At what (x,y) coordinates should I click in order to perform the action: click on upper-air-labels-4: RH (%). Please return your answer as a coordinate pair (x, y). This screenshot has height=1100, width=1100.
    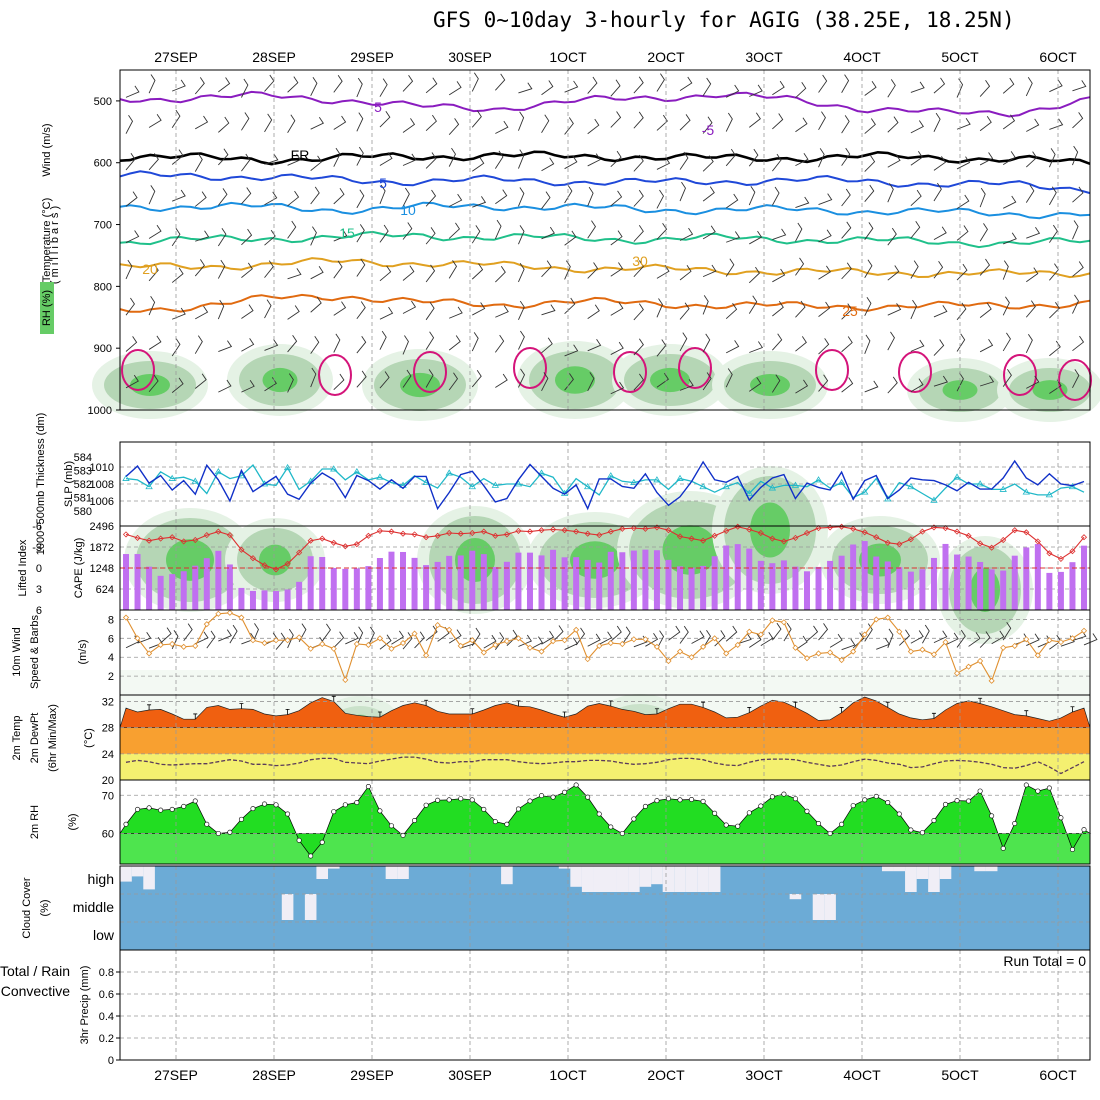
    Looking at the image, I should click on (47, 308).